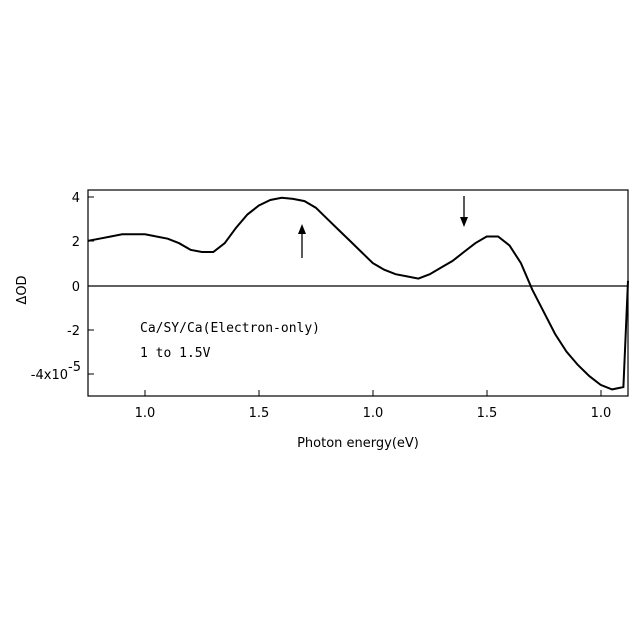 This screenshot has width=640, height=640. I want to click on y-axis-title: ΔOD, so click(22, 289).